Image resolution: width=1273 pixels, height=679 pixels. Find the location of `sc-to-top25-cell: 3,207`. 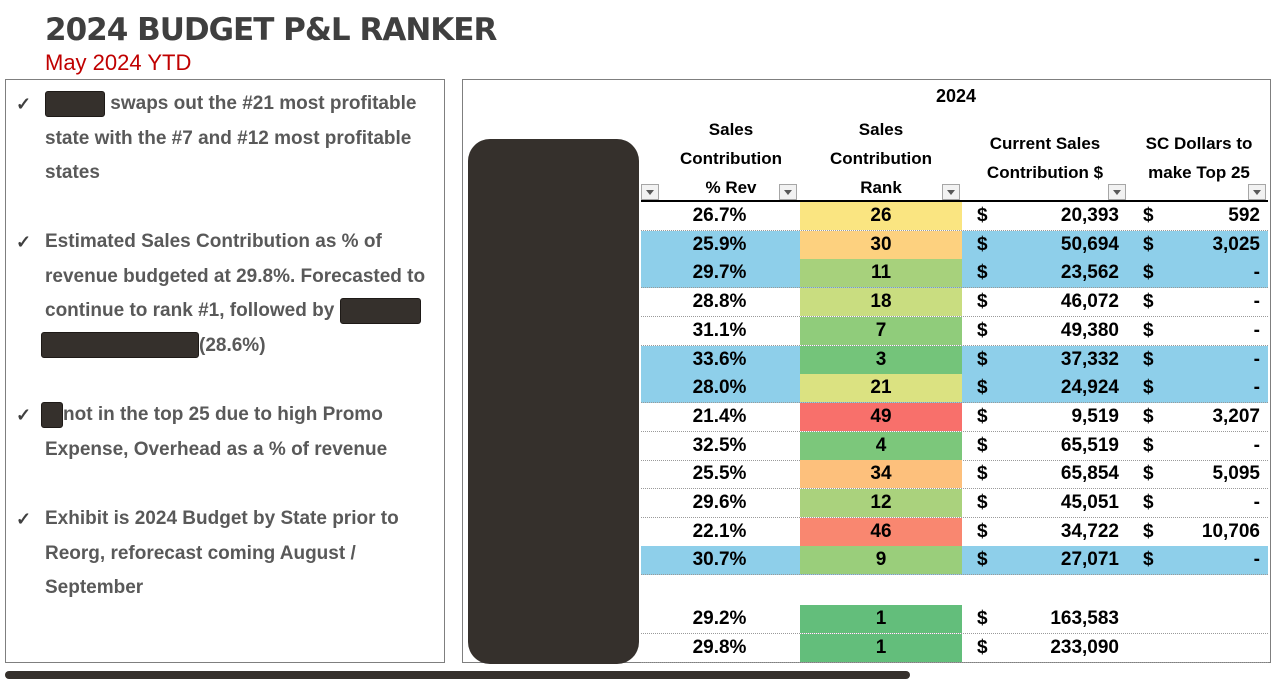

sc-to-top25-cell: 3,207 is located at coordinates (1236, 416).